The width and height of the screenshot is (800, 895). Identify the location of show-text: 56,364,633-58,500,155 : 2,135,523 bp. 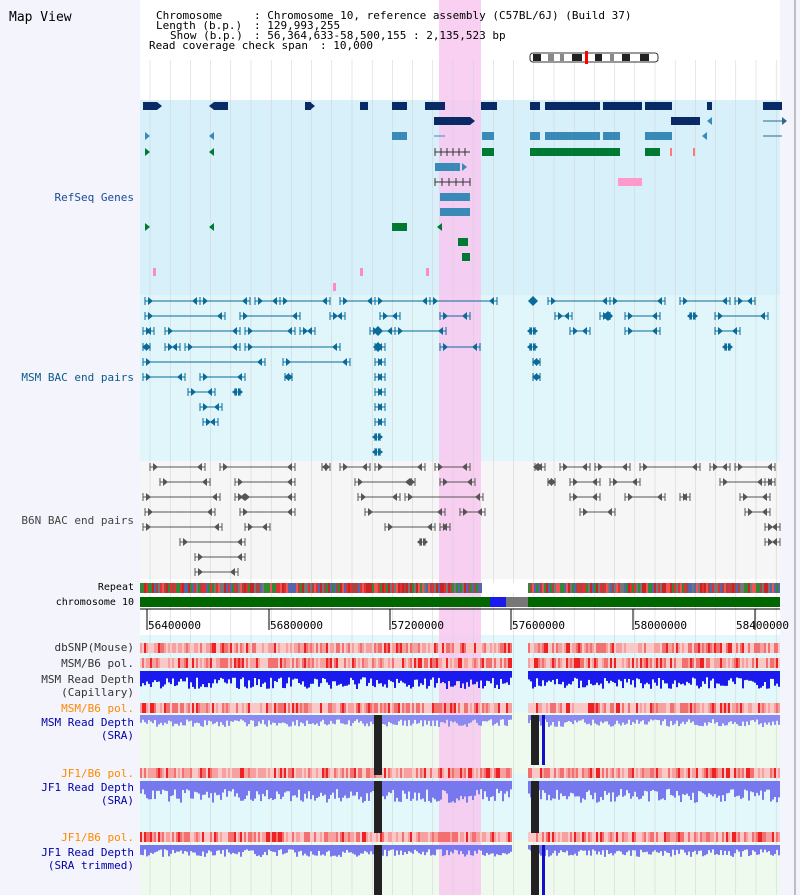
(386, 35).